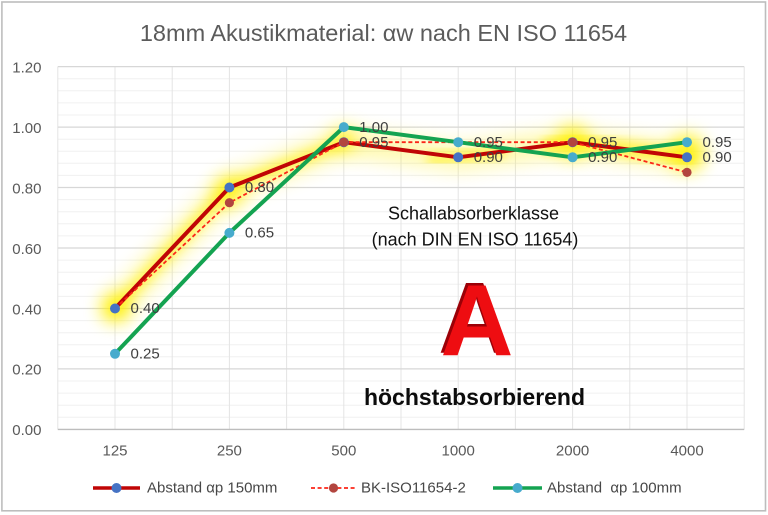 The width and height of the screenshot is (768, 515). What do you see at coordinates (145, 354) in the screenshot?
I see `svg-text: 0.25` at bounding box center [145, 354].